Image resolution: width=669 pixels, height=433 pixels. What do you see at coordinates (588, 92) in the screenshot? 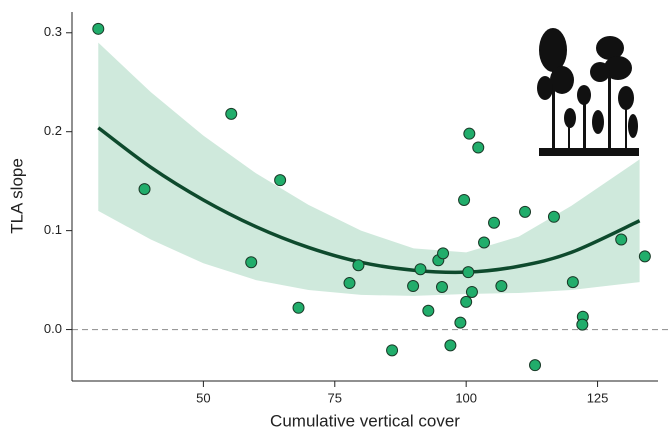
I see `tree-icon` at bounding box center [588, 92].